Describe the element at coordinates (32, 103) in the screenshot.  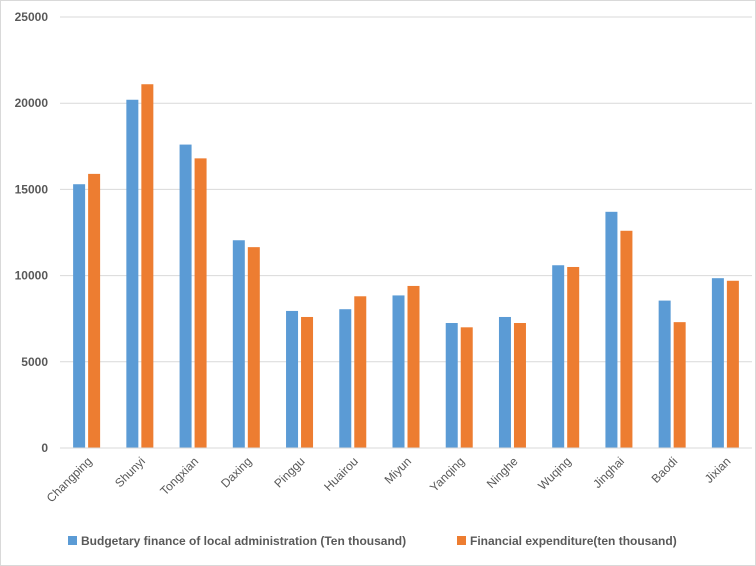
I see `y-tick-label: 20000` at that location.